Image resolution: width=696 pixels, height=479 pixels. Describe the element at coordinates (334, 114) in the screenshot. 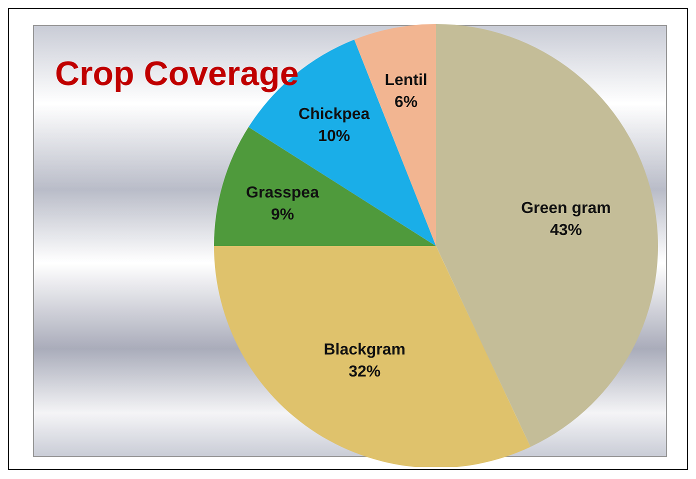

I see `slice-label: Chickpea` at that location.